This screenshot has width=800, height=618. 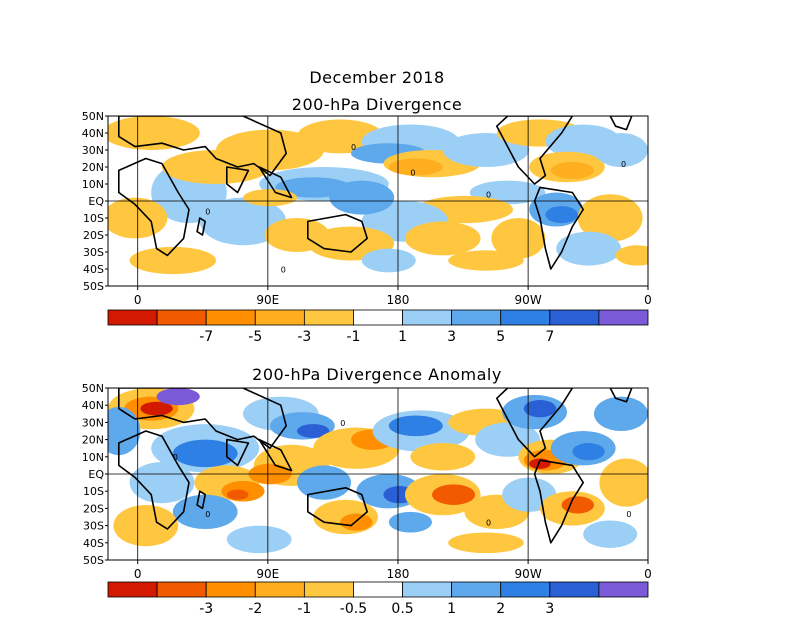 What do you see at coordinates (528, 300) in the screenshot?
I see `longitude-label: 90W` at bounding box center [528, 300].